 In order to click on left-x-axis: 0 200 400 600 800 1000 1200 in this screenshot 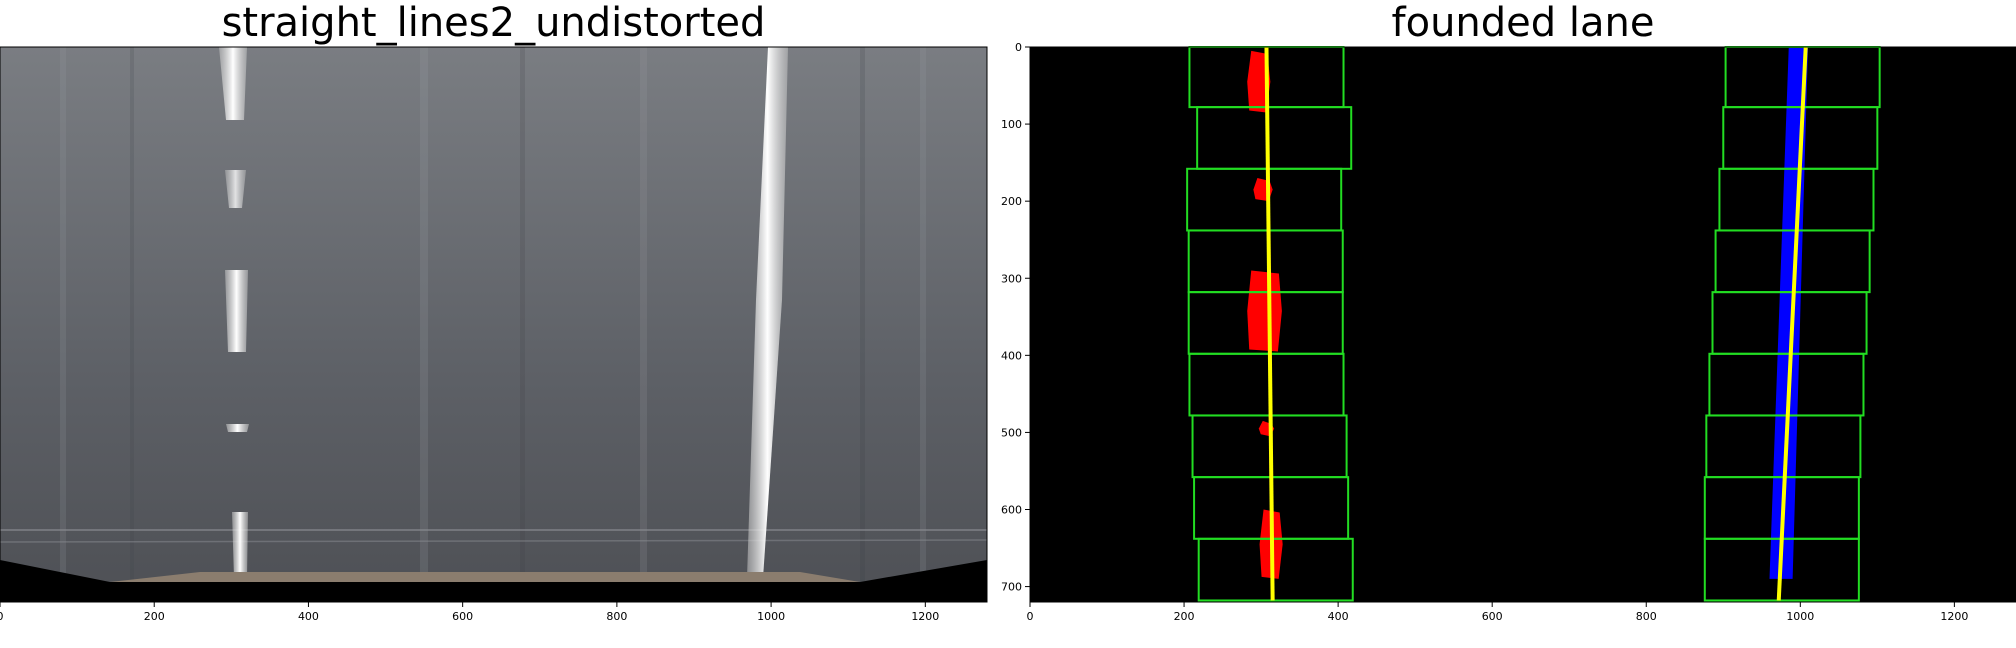, I will do `click(469, 612)`.